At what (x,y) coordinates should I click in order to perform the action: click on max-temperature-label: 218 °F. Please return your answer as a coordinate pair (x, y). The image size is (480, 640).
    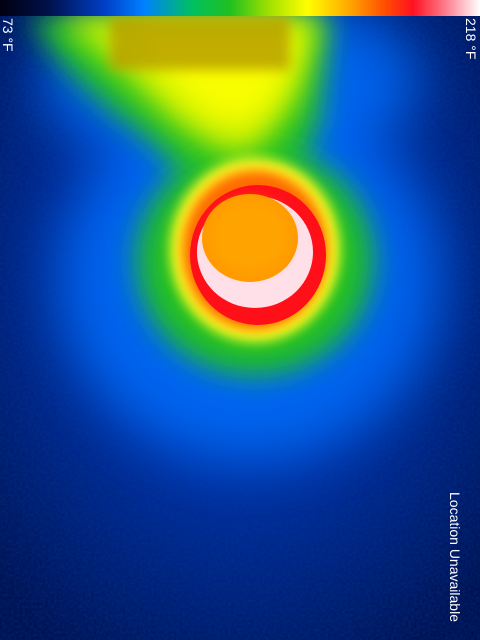
    Looking at the image, I should click on (471, 39).